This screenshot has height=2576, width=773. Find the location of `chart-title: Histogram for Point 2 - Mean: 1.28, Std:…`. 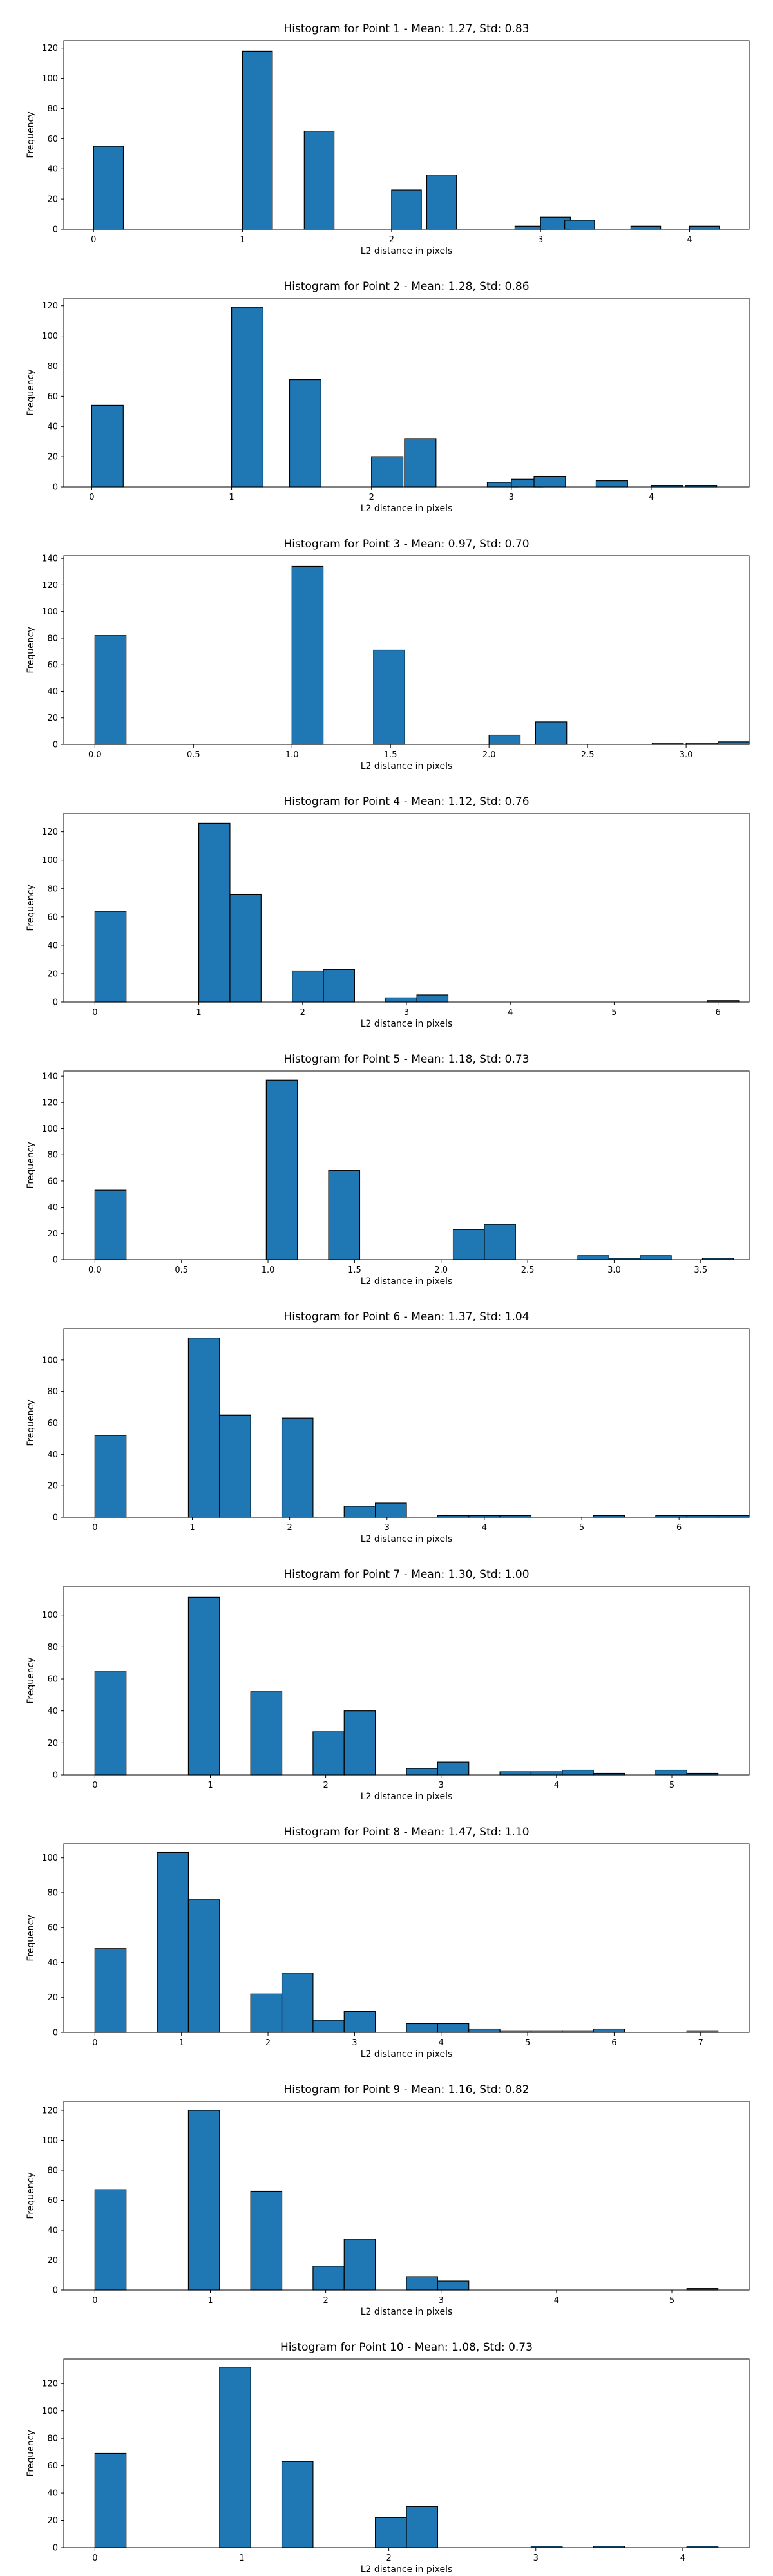

chart-title: Histogram for Point 2 - Mean: 1.28, Std:… is located at coordinates (406, 286).